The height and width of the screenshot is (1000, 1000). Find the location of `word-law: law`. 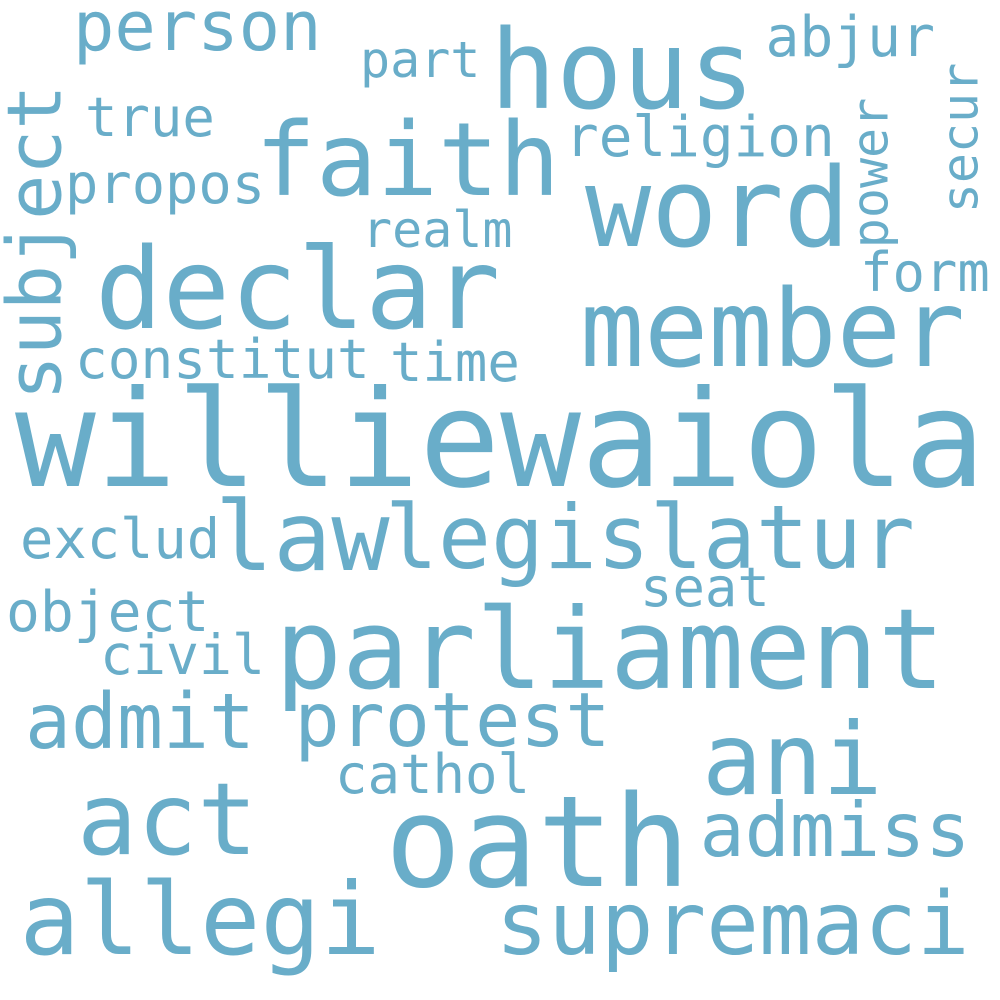

word-law: law is located at coordinates (302, 536).